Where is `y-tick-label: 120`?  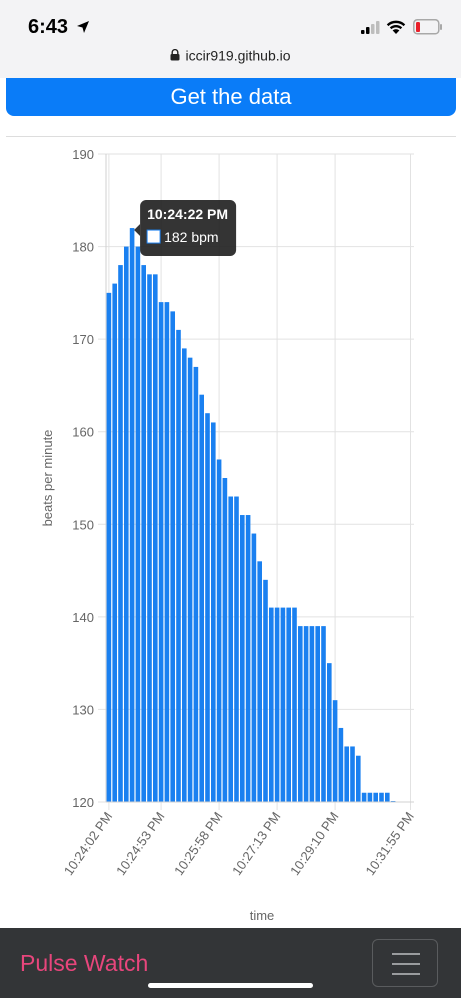
y-tick-label: 120 is located at coordinates (83, 802).